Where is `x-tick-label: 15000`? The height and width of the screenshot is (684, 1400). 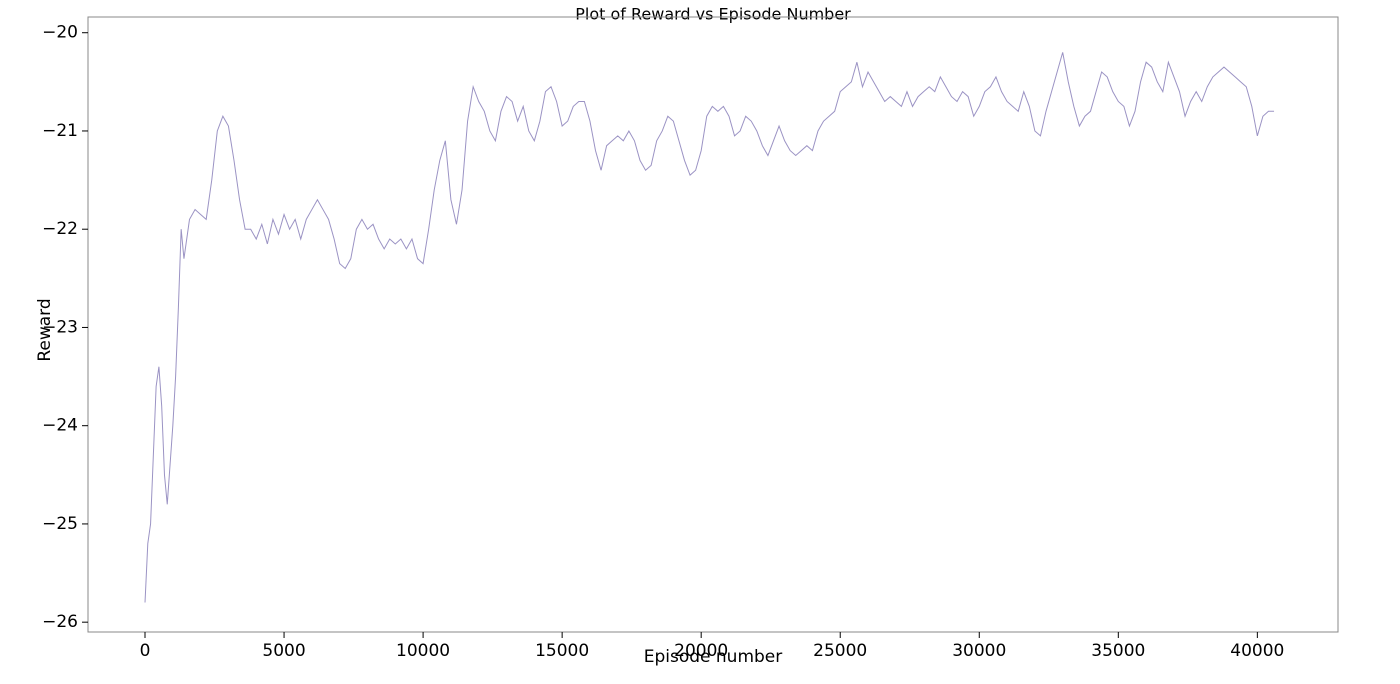
x-tick-label: 15000 is located at coordinates (562, 651).